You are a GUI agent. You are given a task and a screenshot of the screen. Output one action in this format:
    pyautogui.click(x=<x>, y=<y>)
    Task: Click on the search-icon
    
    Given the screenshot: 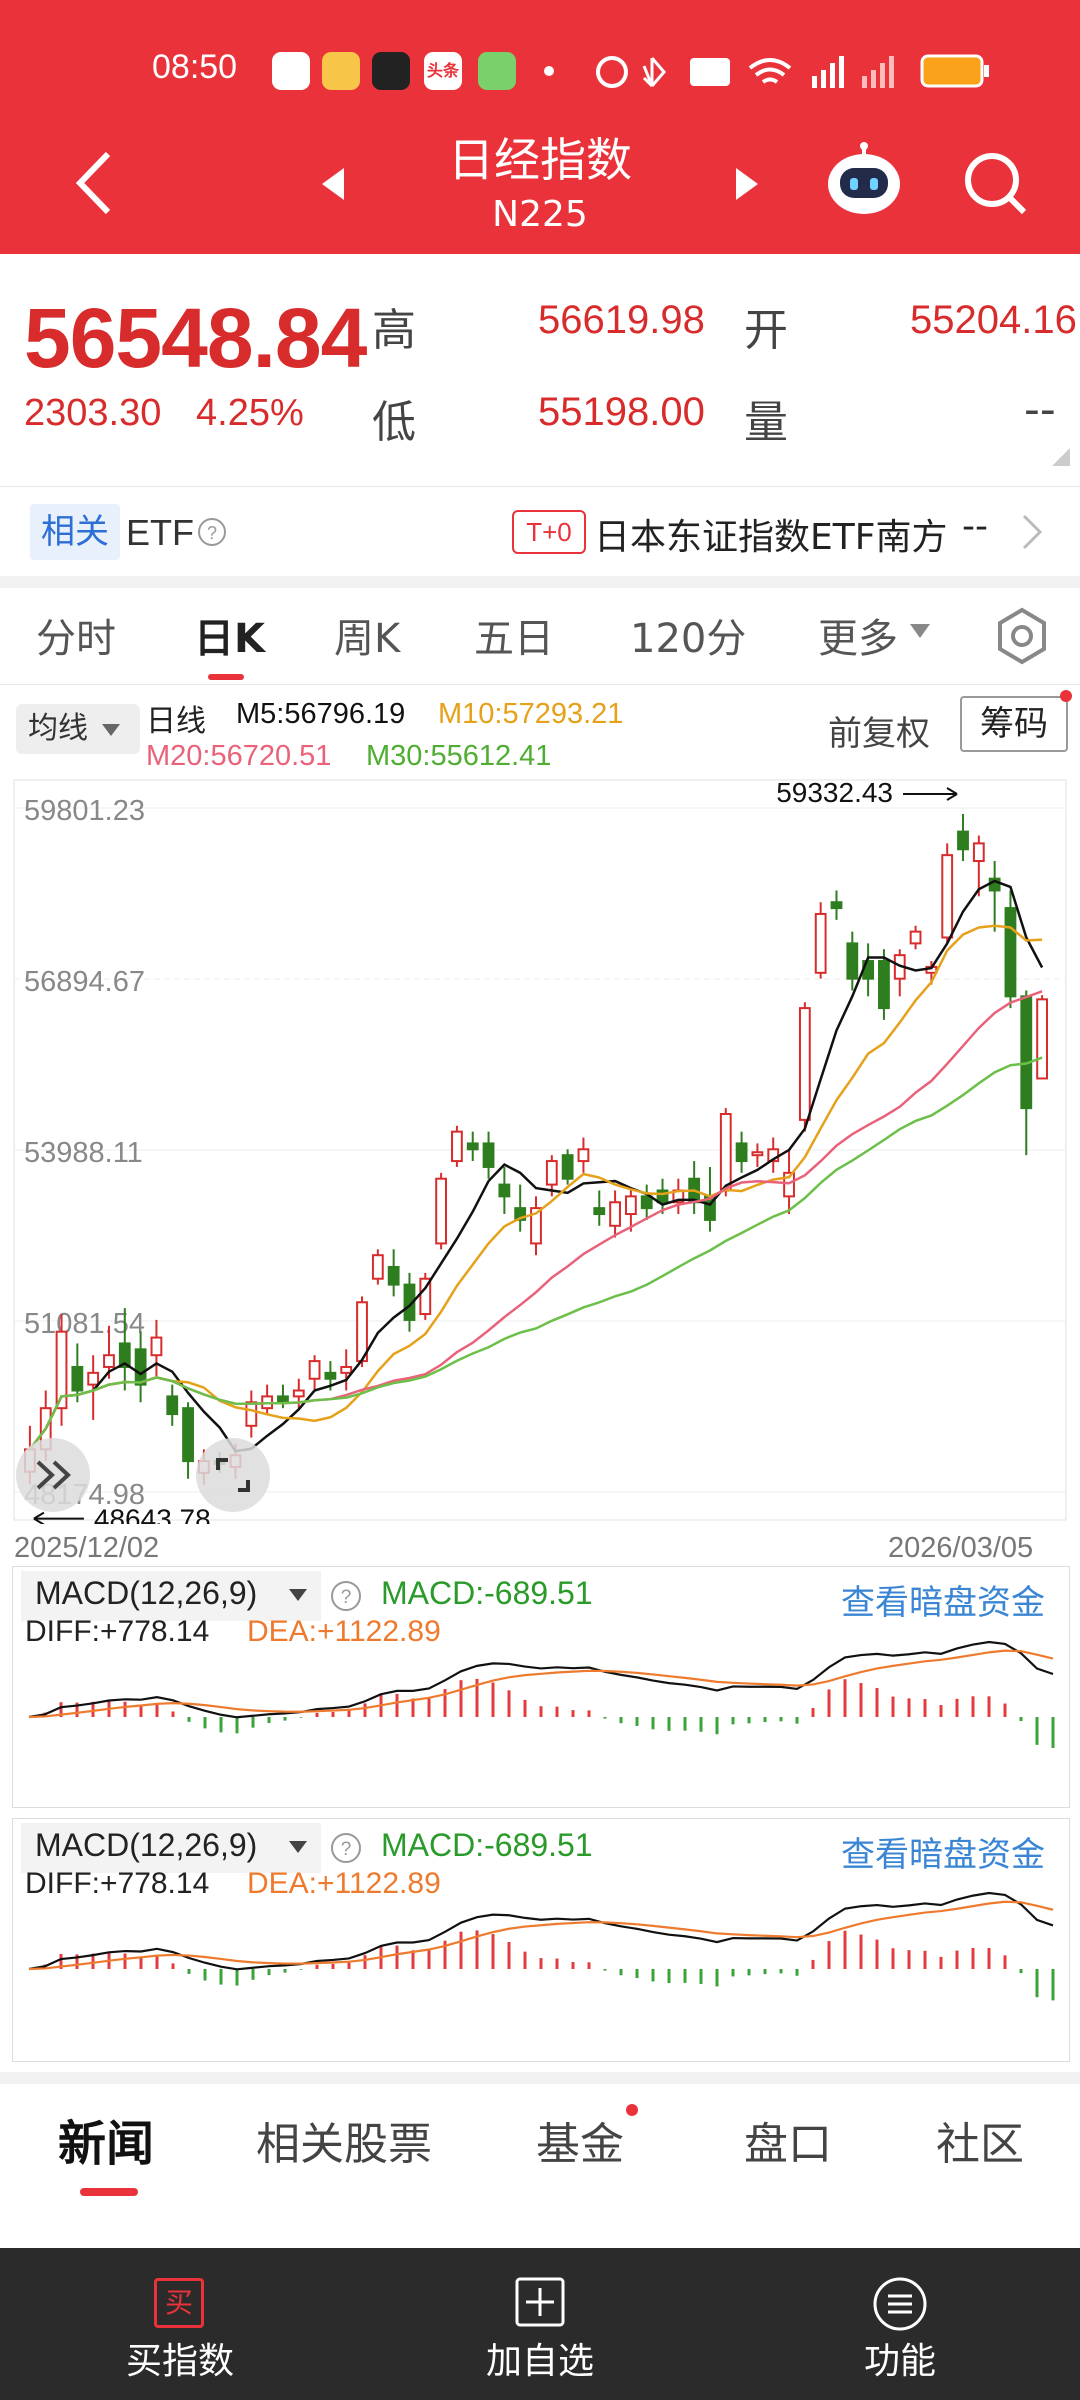 What is the action you would take?
    pyautogui.click(x=995, y=183)
    